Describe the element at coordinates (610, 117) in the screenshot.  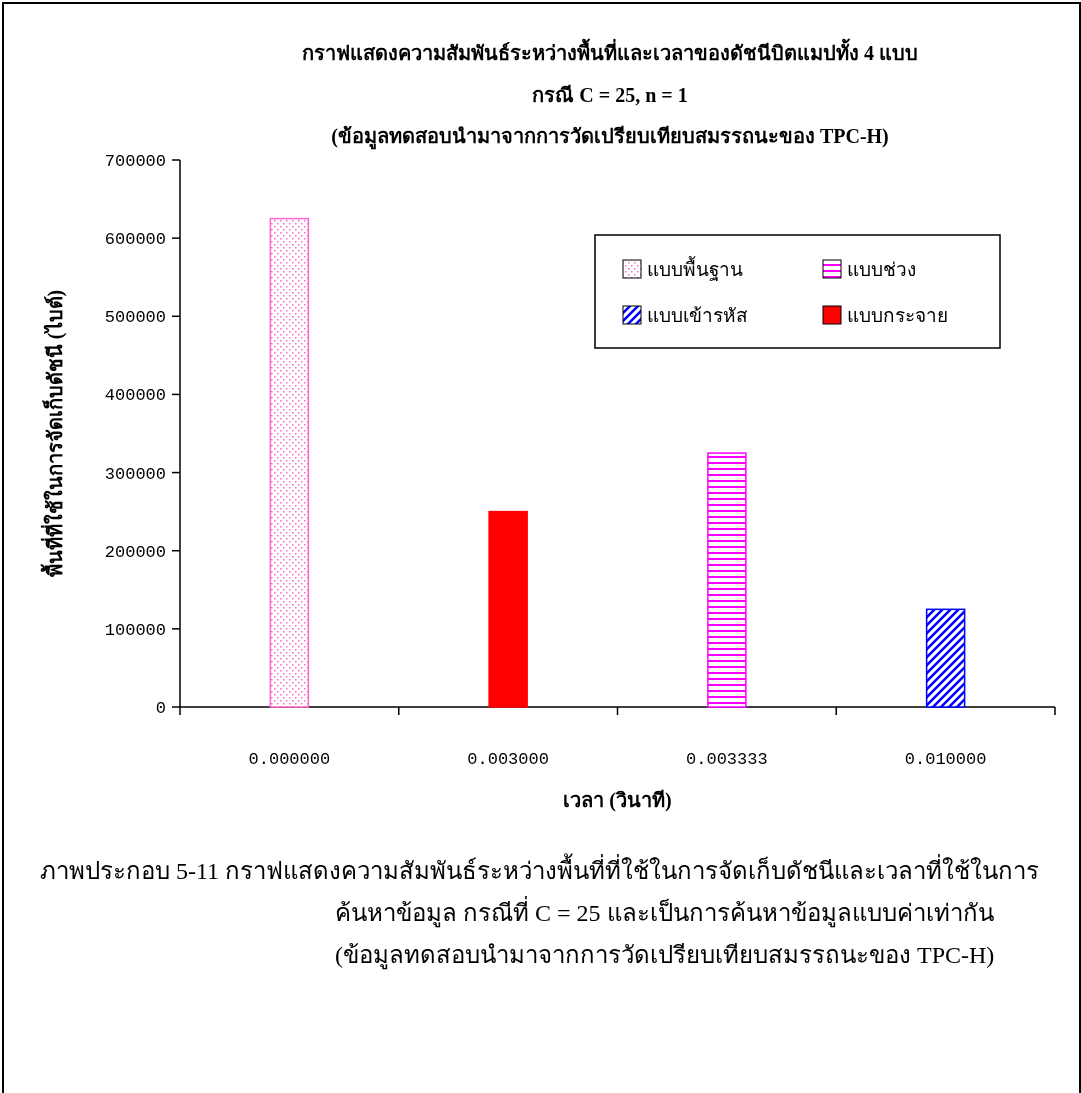
I see `chart-subtitle: กรณี C = 25, n = 1 (ข้อมูลทดสอบนำมาจากการวัดเปรียบเทียบสมรรถนะของ TPC-H)` at that location.